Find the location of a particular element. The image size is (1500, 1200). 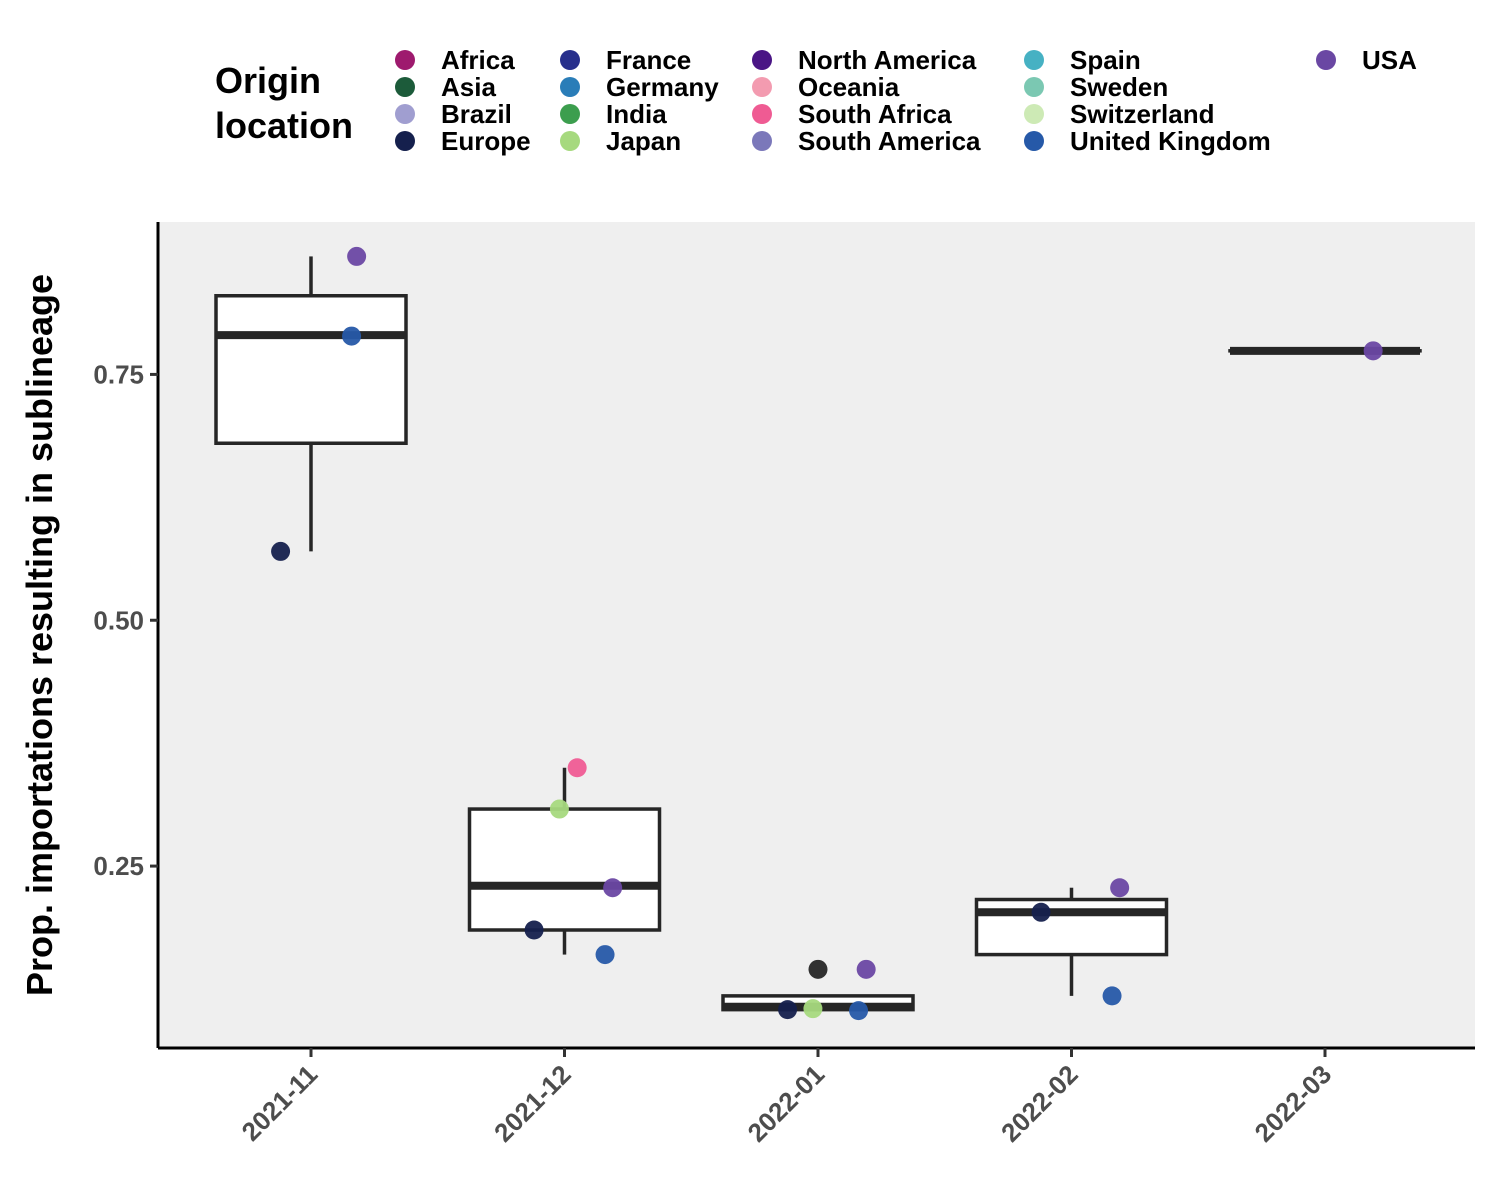

legend-item: United Kingdom is located at coordinates (1147, 141).